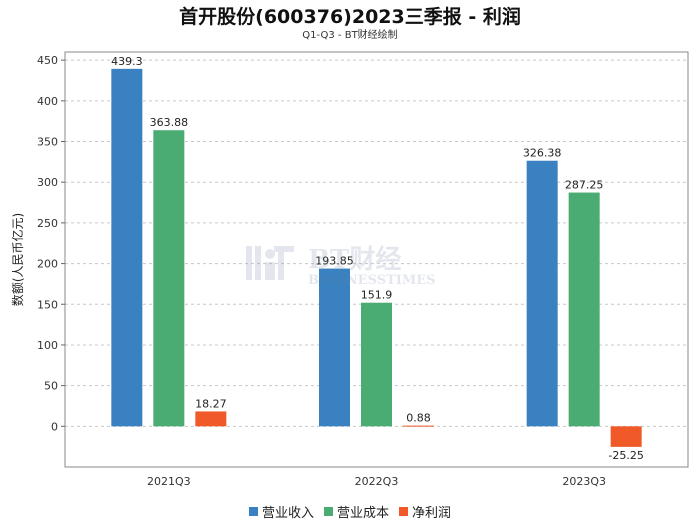 This screenshot has width=700, height=524. Describe the element at coordinates (47, 264) in the screenshot. I see `y-tick-label: 200` at that location.